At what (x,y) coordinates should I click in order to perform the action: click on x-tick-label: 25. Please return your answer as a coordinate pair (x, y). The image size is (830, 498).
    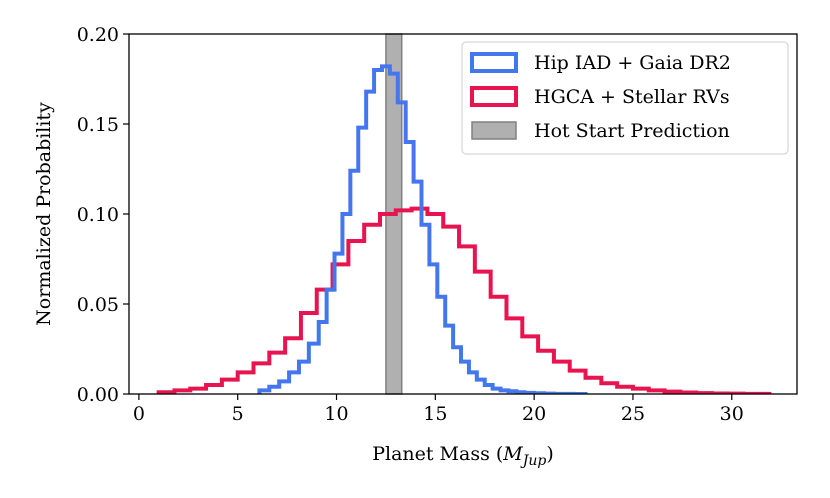
    Looking at the image, I should click on (633, 414).